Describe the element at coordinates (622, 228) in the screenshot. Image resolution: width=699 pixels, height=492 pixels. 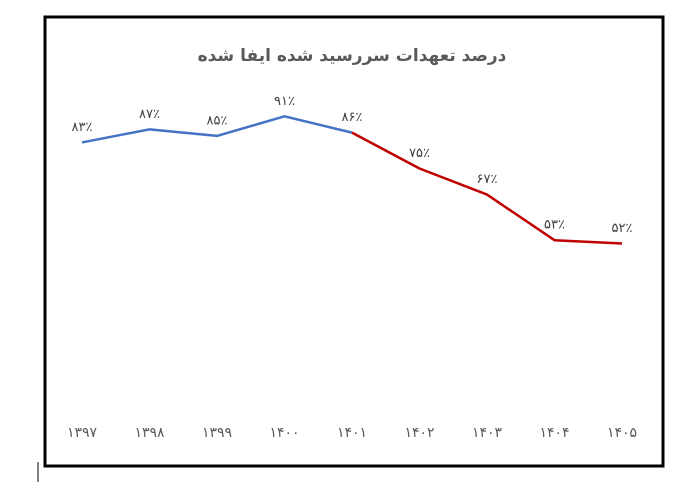
I see `value-label: ۵۲٪` at that location.